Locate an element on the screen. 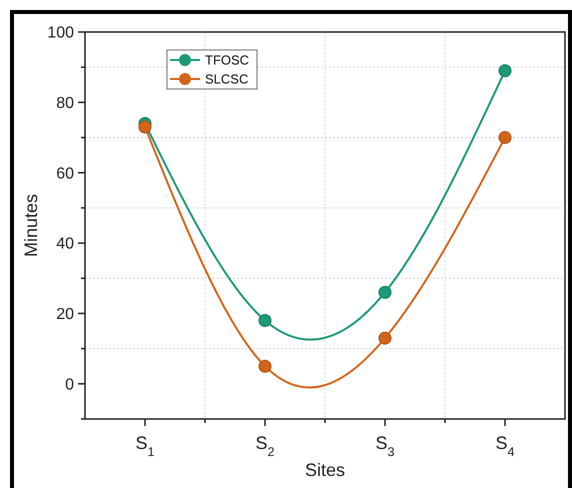 This screenshot has width=572, height=488. y-tick-label: 60 is located at coordinates (65, 173).